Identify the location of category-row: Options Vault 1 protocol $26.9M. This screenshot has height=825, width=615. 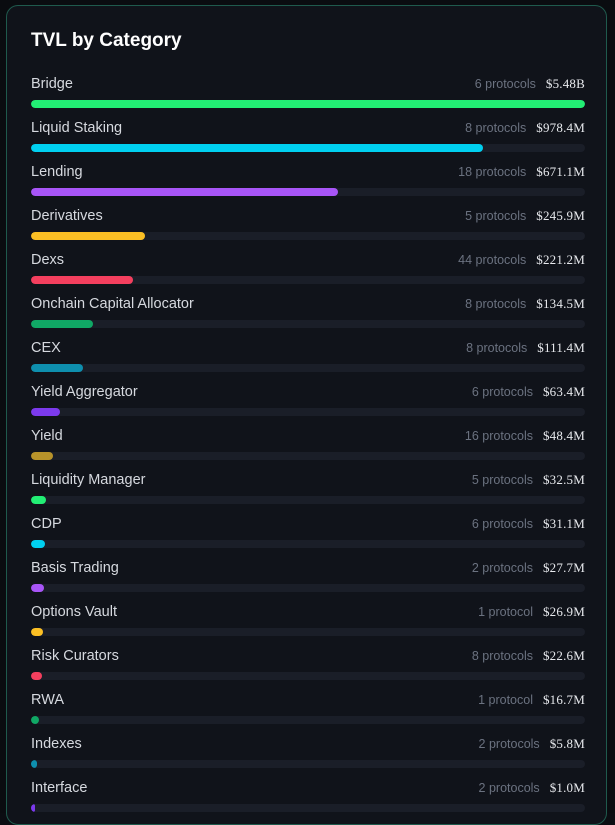
(308, 622).